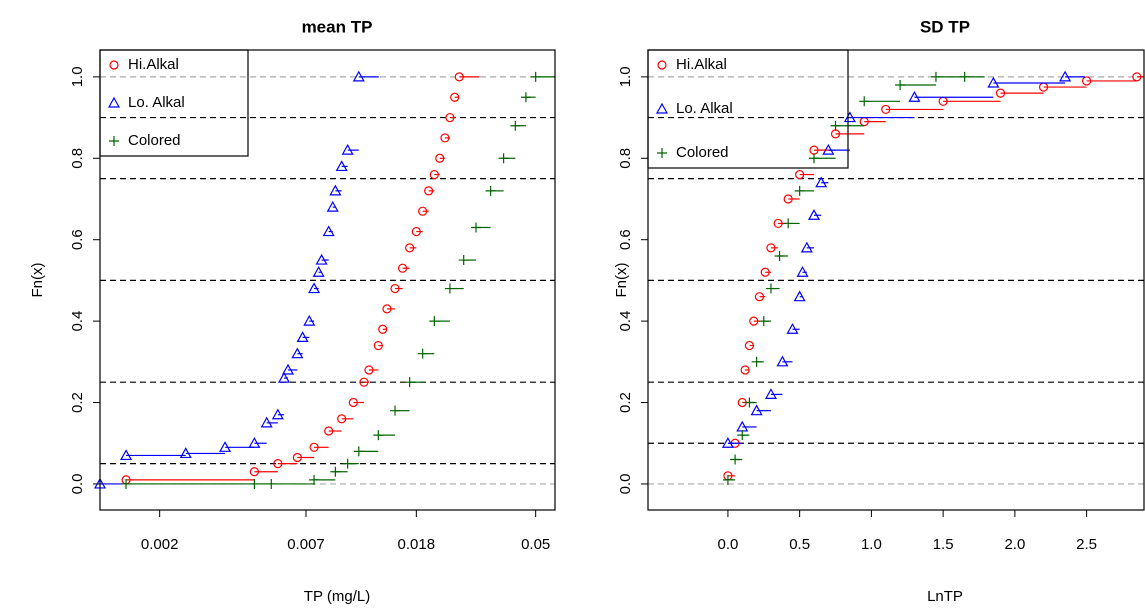 The height and width of the screenshot is (610, 1145). What do you see at coordinates (799, 544) in the screenshot?
I see `x-tick-label: 0.5` at bounding box center [799, 544].